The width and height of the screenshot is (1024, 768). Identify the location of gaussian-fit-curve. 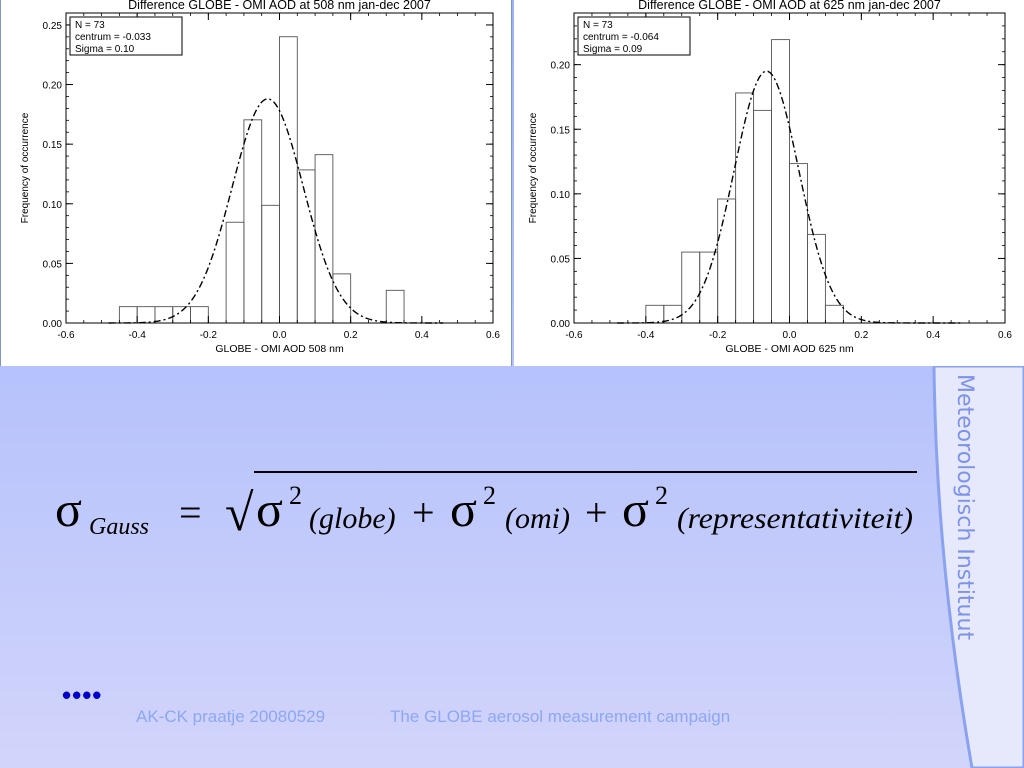
(276, 211).